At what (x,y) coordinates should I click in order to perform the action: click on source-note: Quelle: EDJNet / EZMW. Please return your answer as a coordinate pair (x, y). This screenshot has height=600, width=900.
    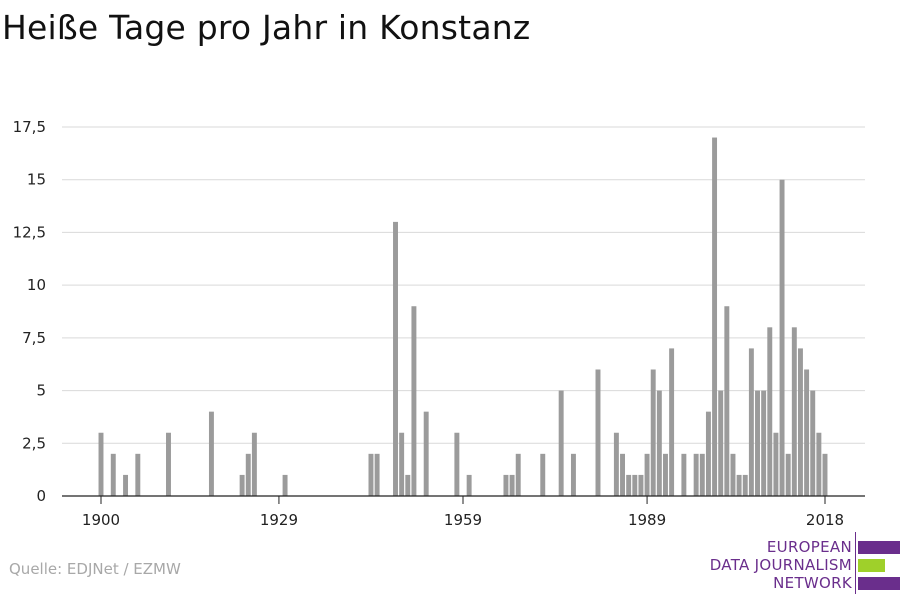
    Looking at the image, I should click on (95, 569).